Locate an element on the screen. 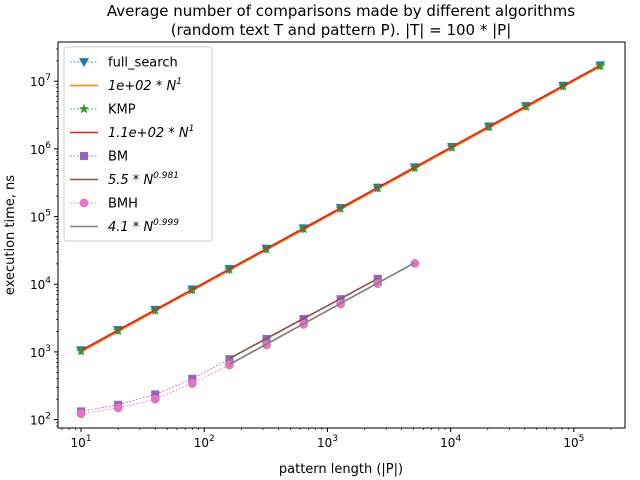 This screenshot has height=480, width=640. legend-entry: full_search is located at coordinates (124, 63).